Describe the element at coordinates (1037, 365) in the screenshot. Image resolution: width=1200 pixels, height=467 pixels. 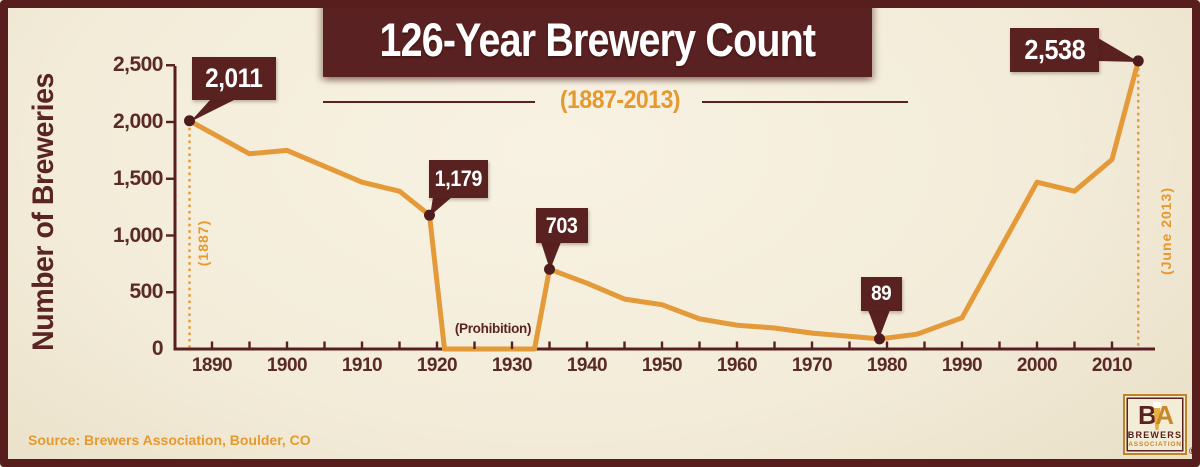
I see `x-tick-label: 2000` at that location.